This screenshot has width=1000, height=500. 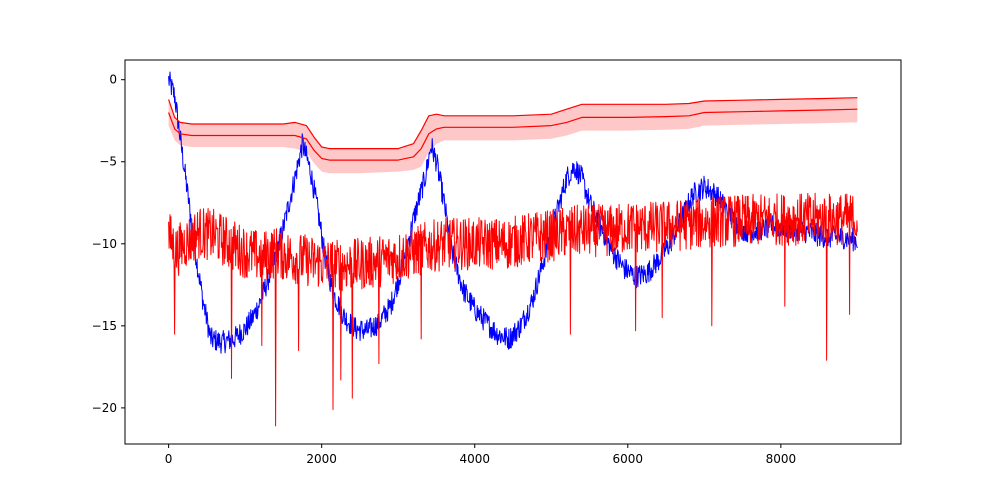 I want to click on y-tick-label: 0, so click(x=113, y=80).